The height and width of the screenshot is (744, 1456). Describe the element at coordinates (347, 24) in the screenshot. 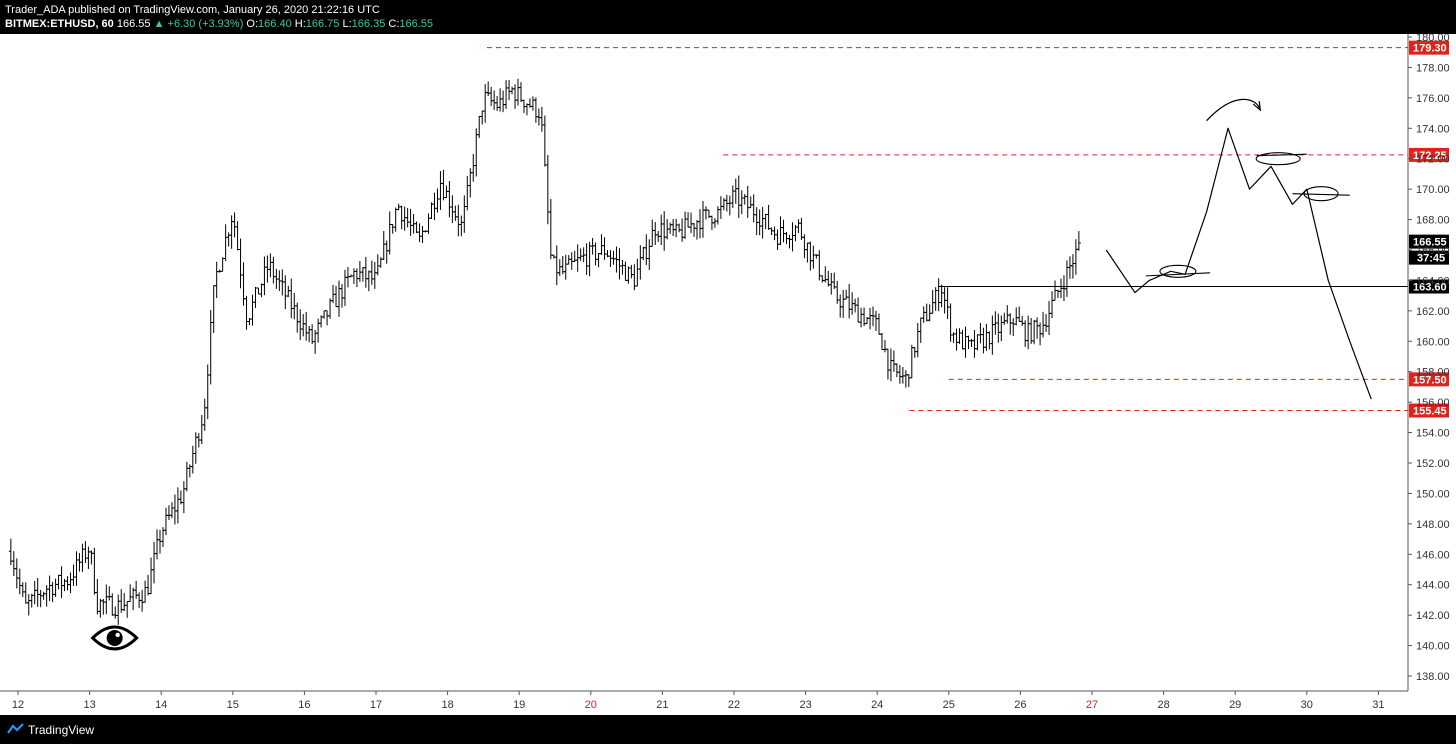

I see `low-label: L:` at that location.